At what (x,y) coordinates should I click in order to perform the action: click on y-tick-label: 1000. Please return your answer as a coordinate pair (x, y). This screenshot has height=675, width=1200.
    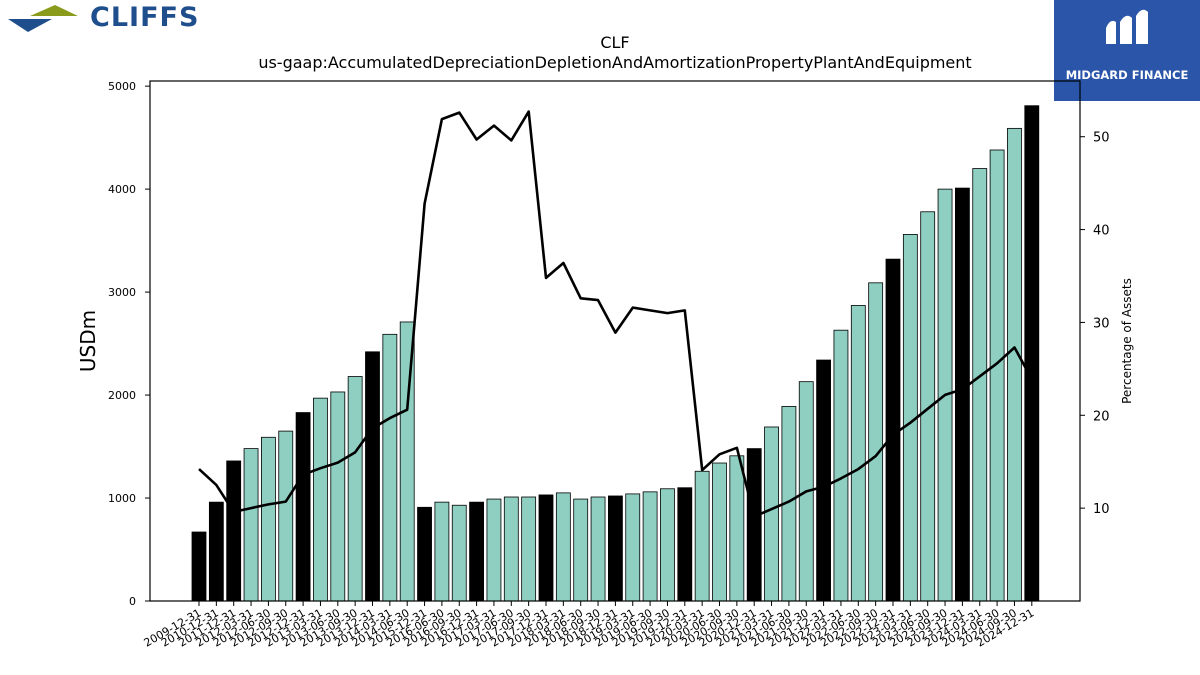
    Looking at the image, I should click on (122, 498).